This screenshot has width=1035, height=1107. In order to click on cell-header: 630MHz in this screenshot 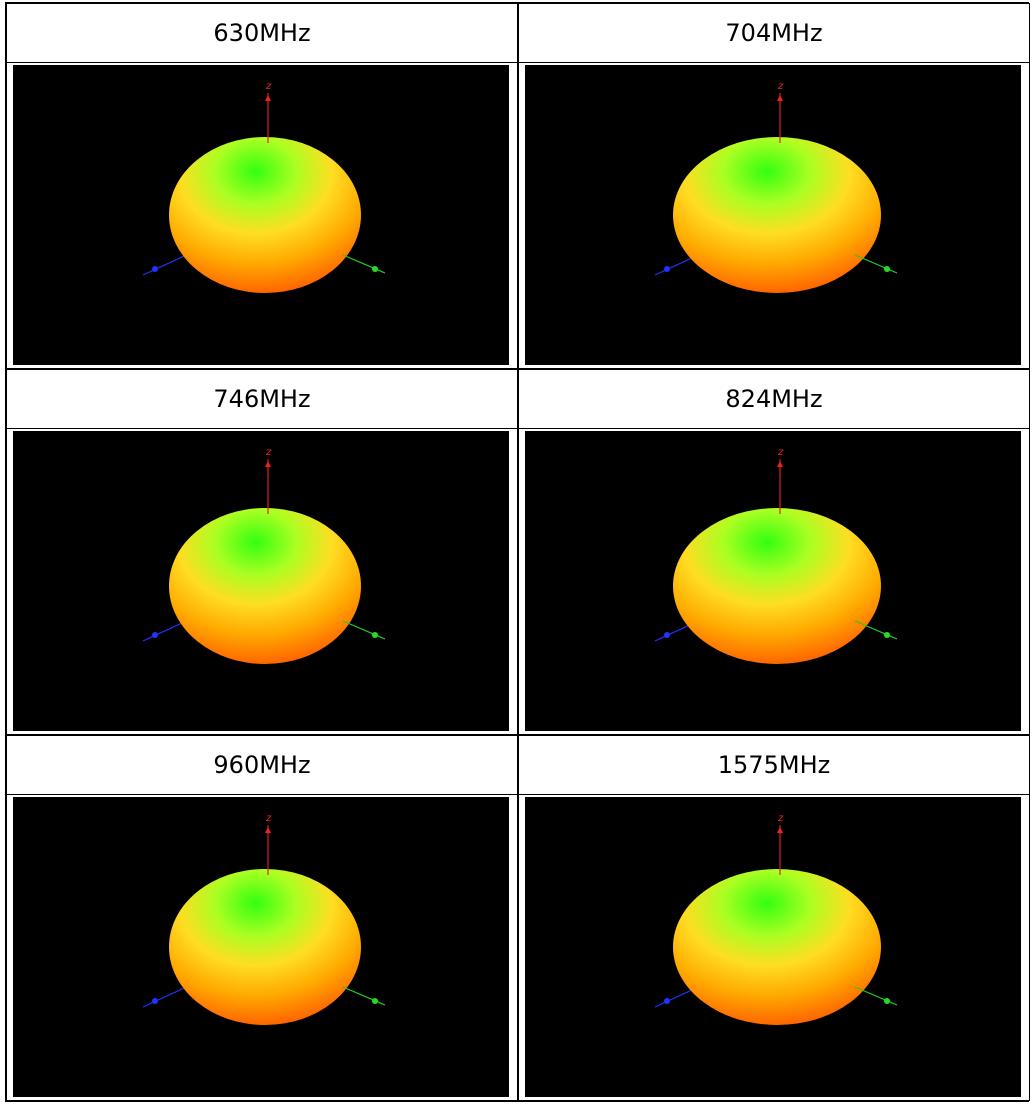, I will do `click(262, 33)`.